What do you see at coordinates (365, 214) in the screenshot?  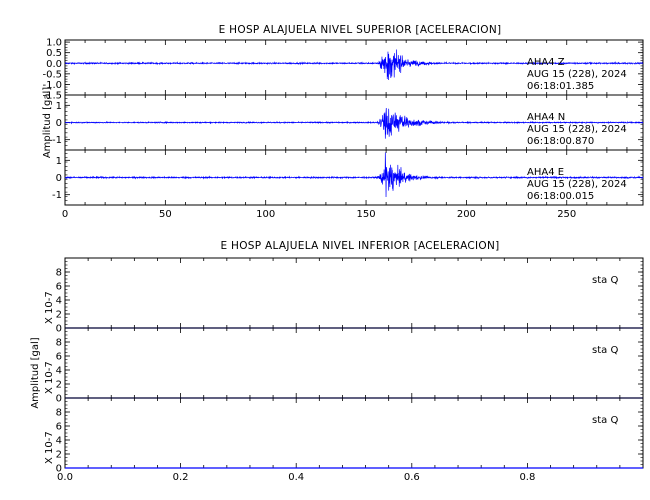 I see `x-tick-label: 150` at bounding box center [365, 214].